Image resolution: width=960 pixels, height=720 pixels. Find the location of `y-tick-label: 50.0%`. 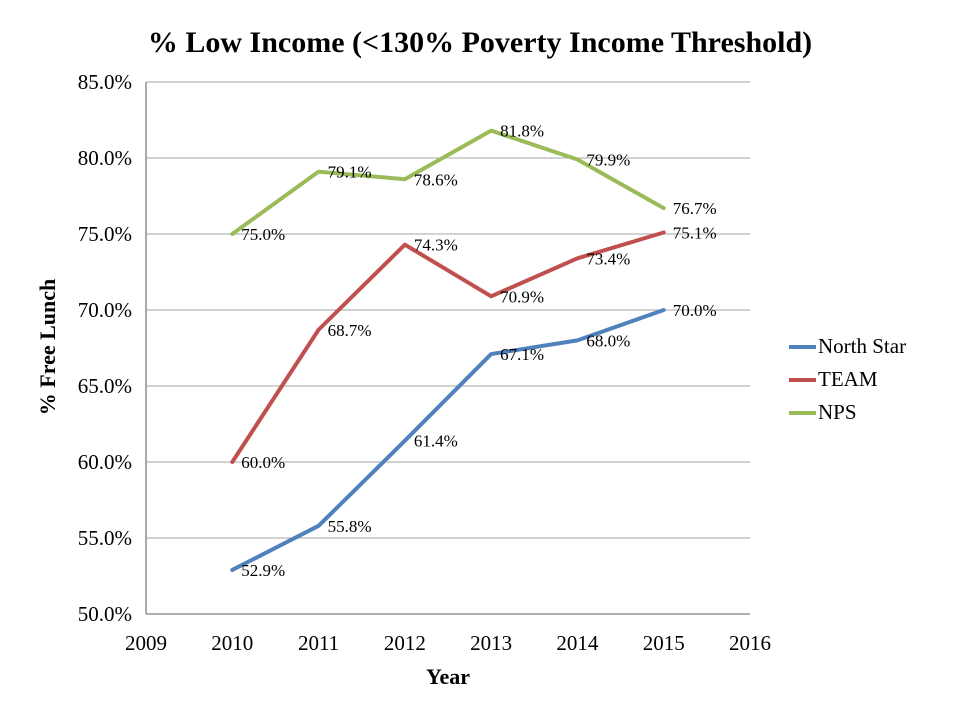

y-tick-label: 50.0% is located at coordinates (105, 614).